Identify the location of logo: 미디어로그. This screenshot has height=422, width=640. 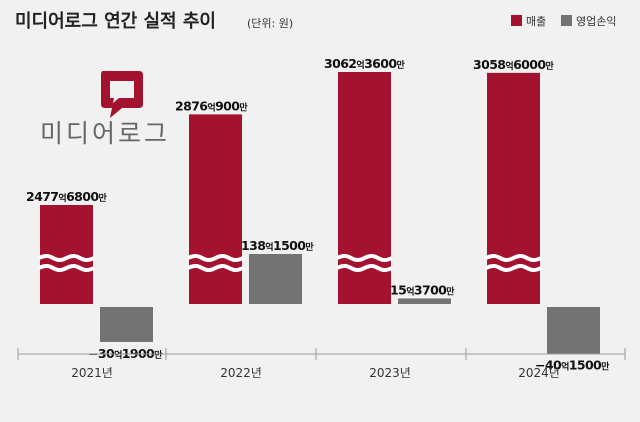
(105, 109).